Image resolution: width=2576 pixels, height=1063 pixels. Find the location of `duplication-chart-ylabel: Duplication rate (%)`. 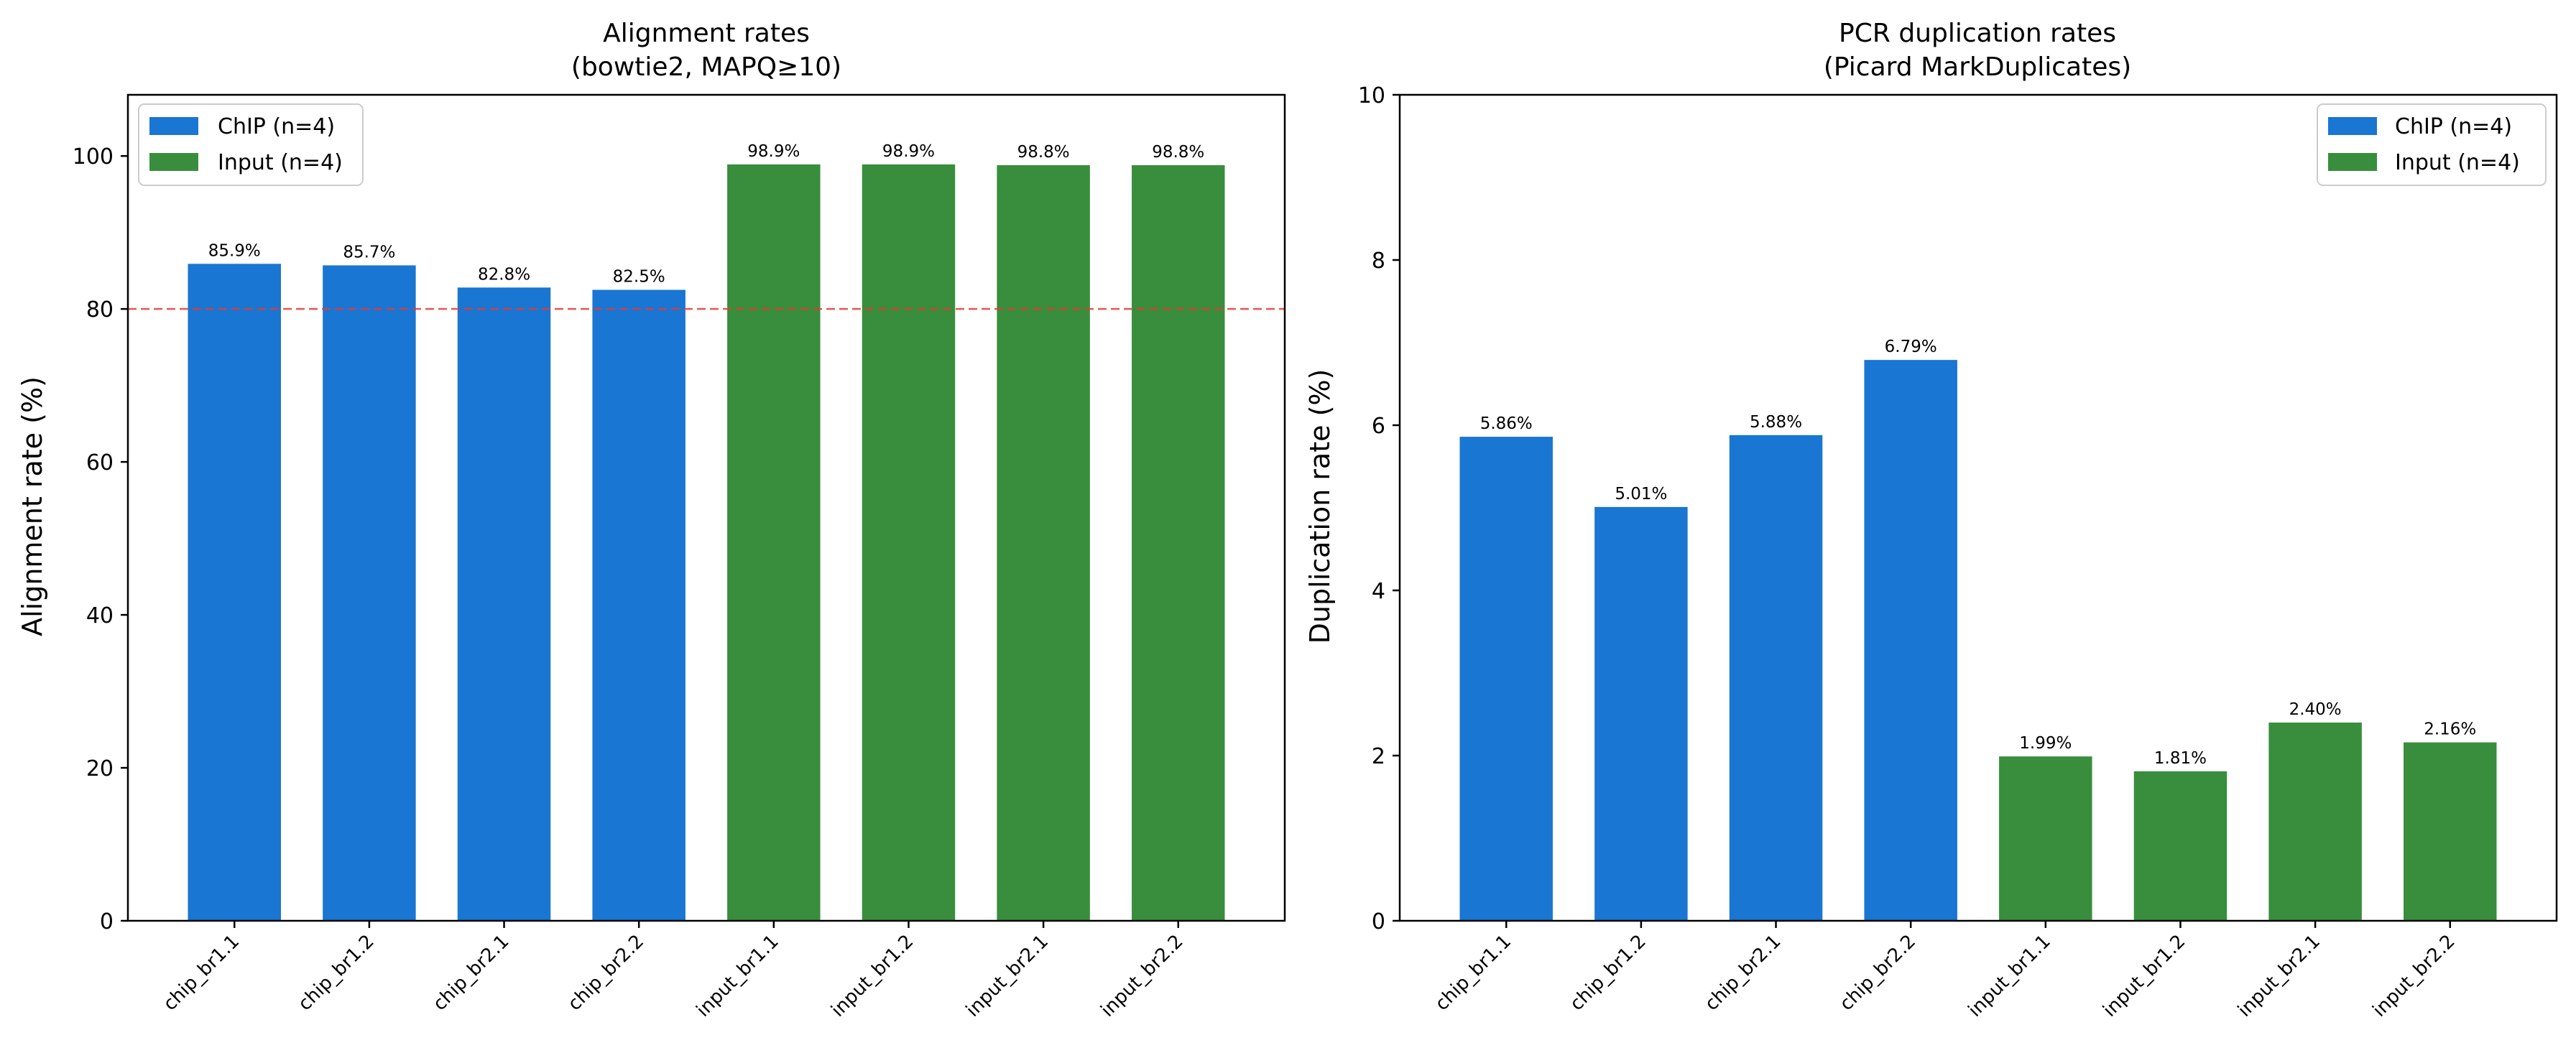

duplication-chart-ylabel: Duplication rate (%) is located at coordinates (1320, 507).